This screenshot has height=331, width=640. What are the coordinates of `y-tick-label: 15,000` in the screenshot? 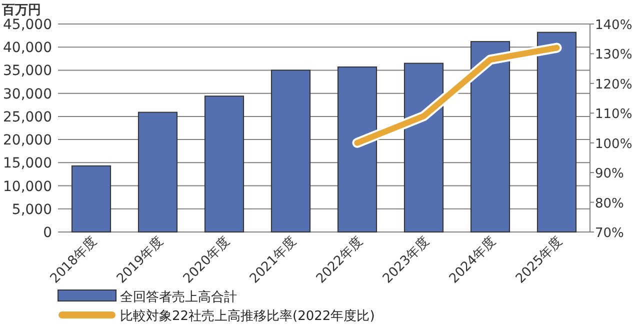 It's located at (27, 164).